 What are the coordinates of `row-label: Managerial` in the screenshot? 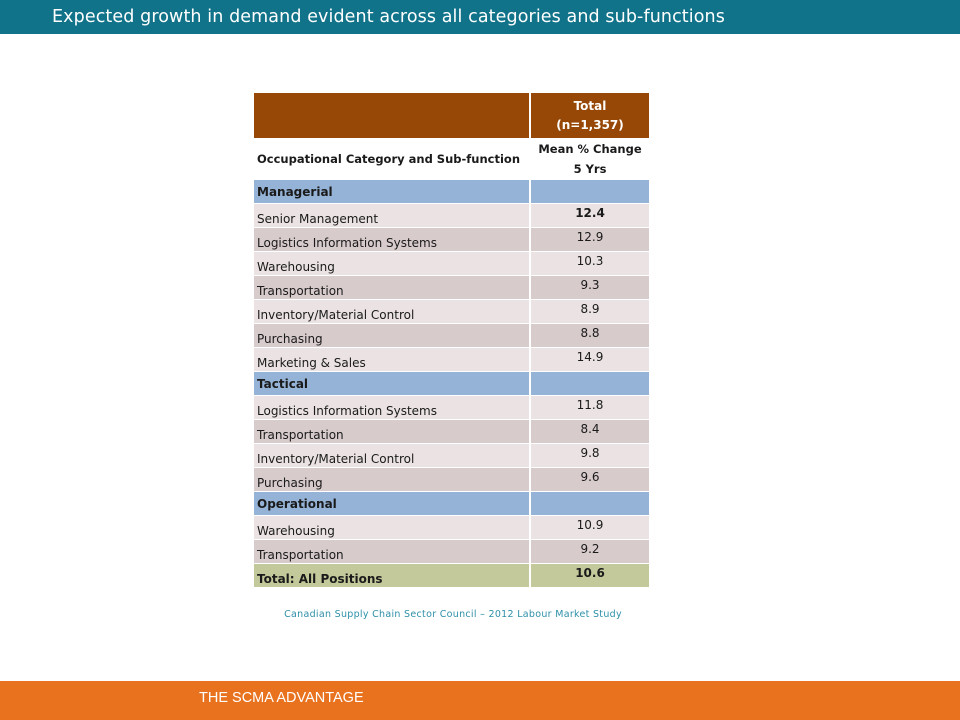 It's located at (392, 191).